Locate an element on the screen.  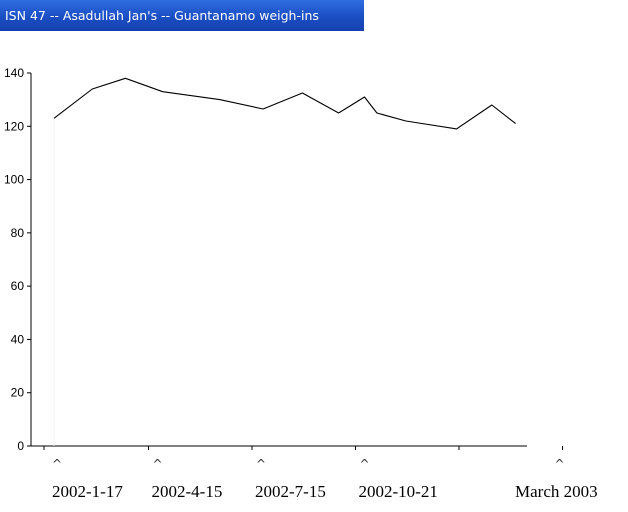
x-date-label: 2002-10-21 is located at coordinates (398, 491).